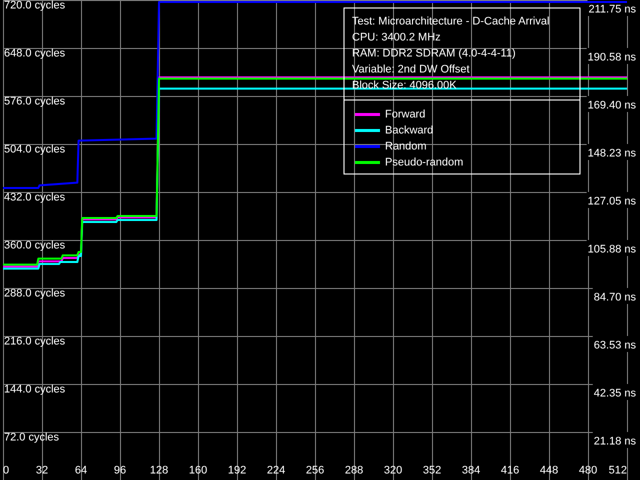 The width and height of the screenshot is (640, 480). Describe the element at coordinates (451, 22) in the screenshot. I see `annotation: Test: Microarchitecture - D-Cache Arrival` at that location.